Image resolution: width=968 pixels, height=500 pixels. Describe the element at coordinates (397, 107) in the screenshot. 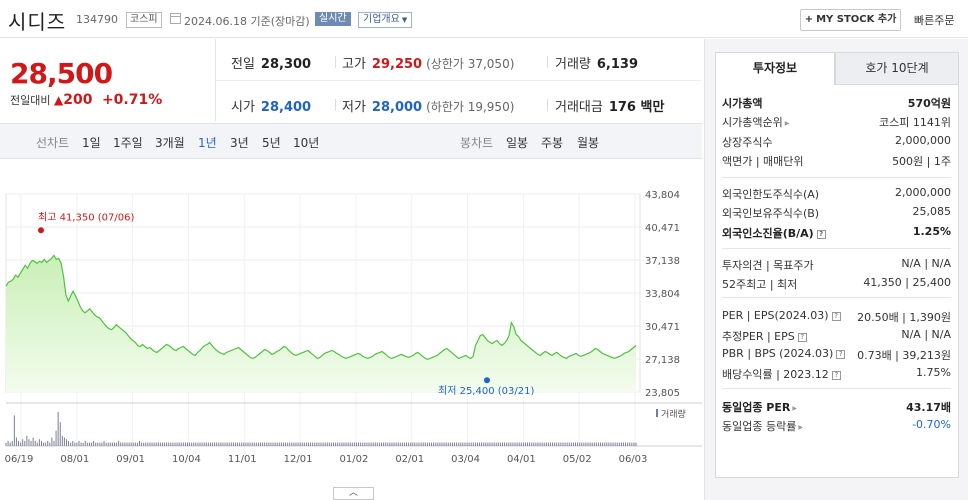

I see `low-value: 28,000` at that location.